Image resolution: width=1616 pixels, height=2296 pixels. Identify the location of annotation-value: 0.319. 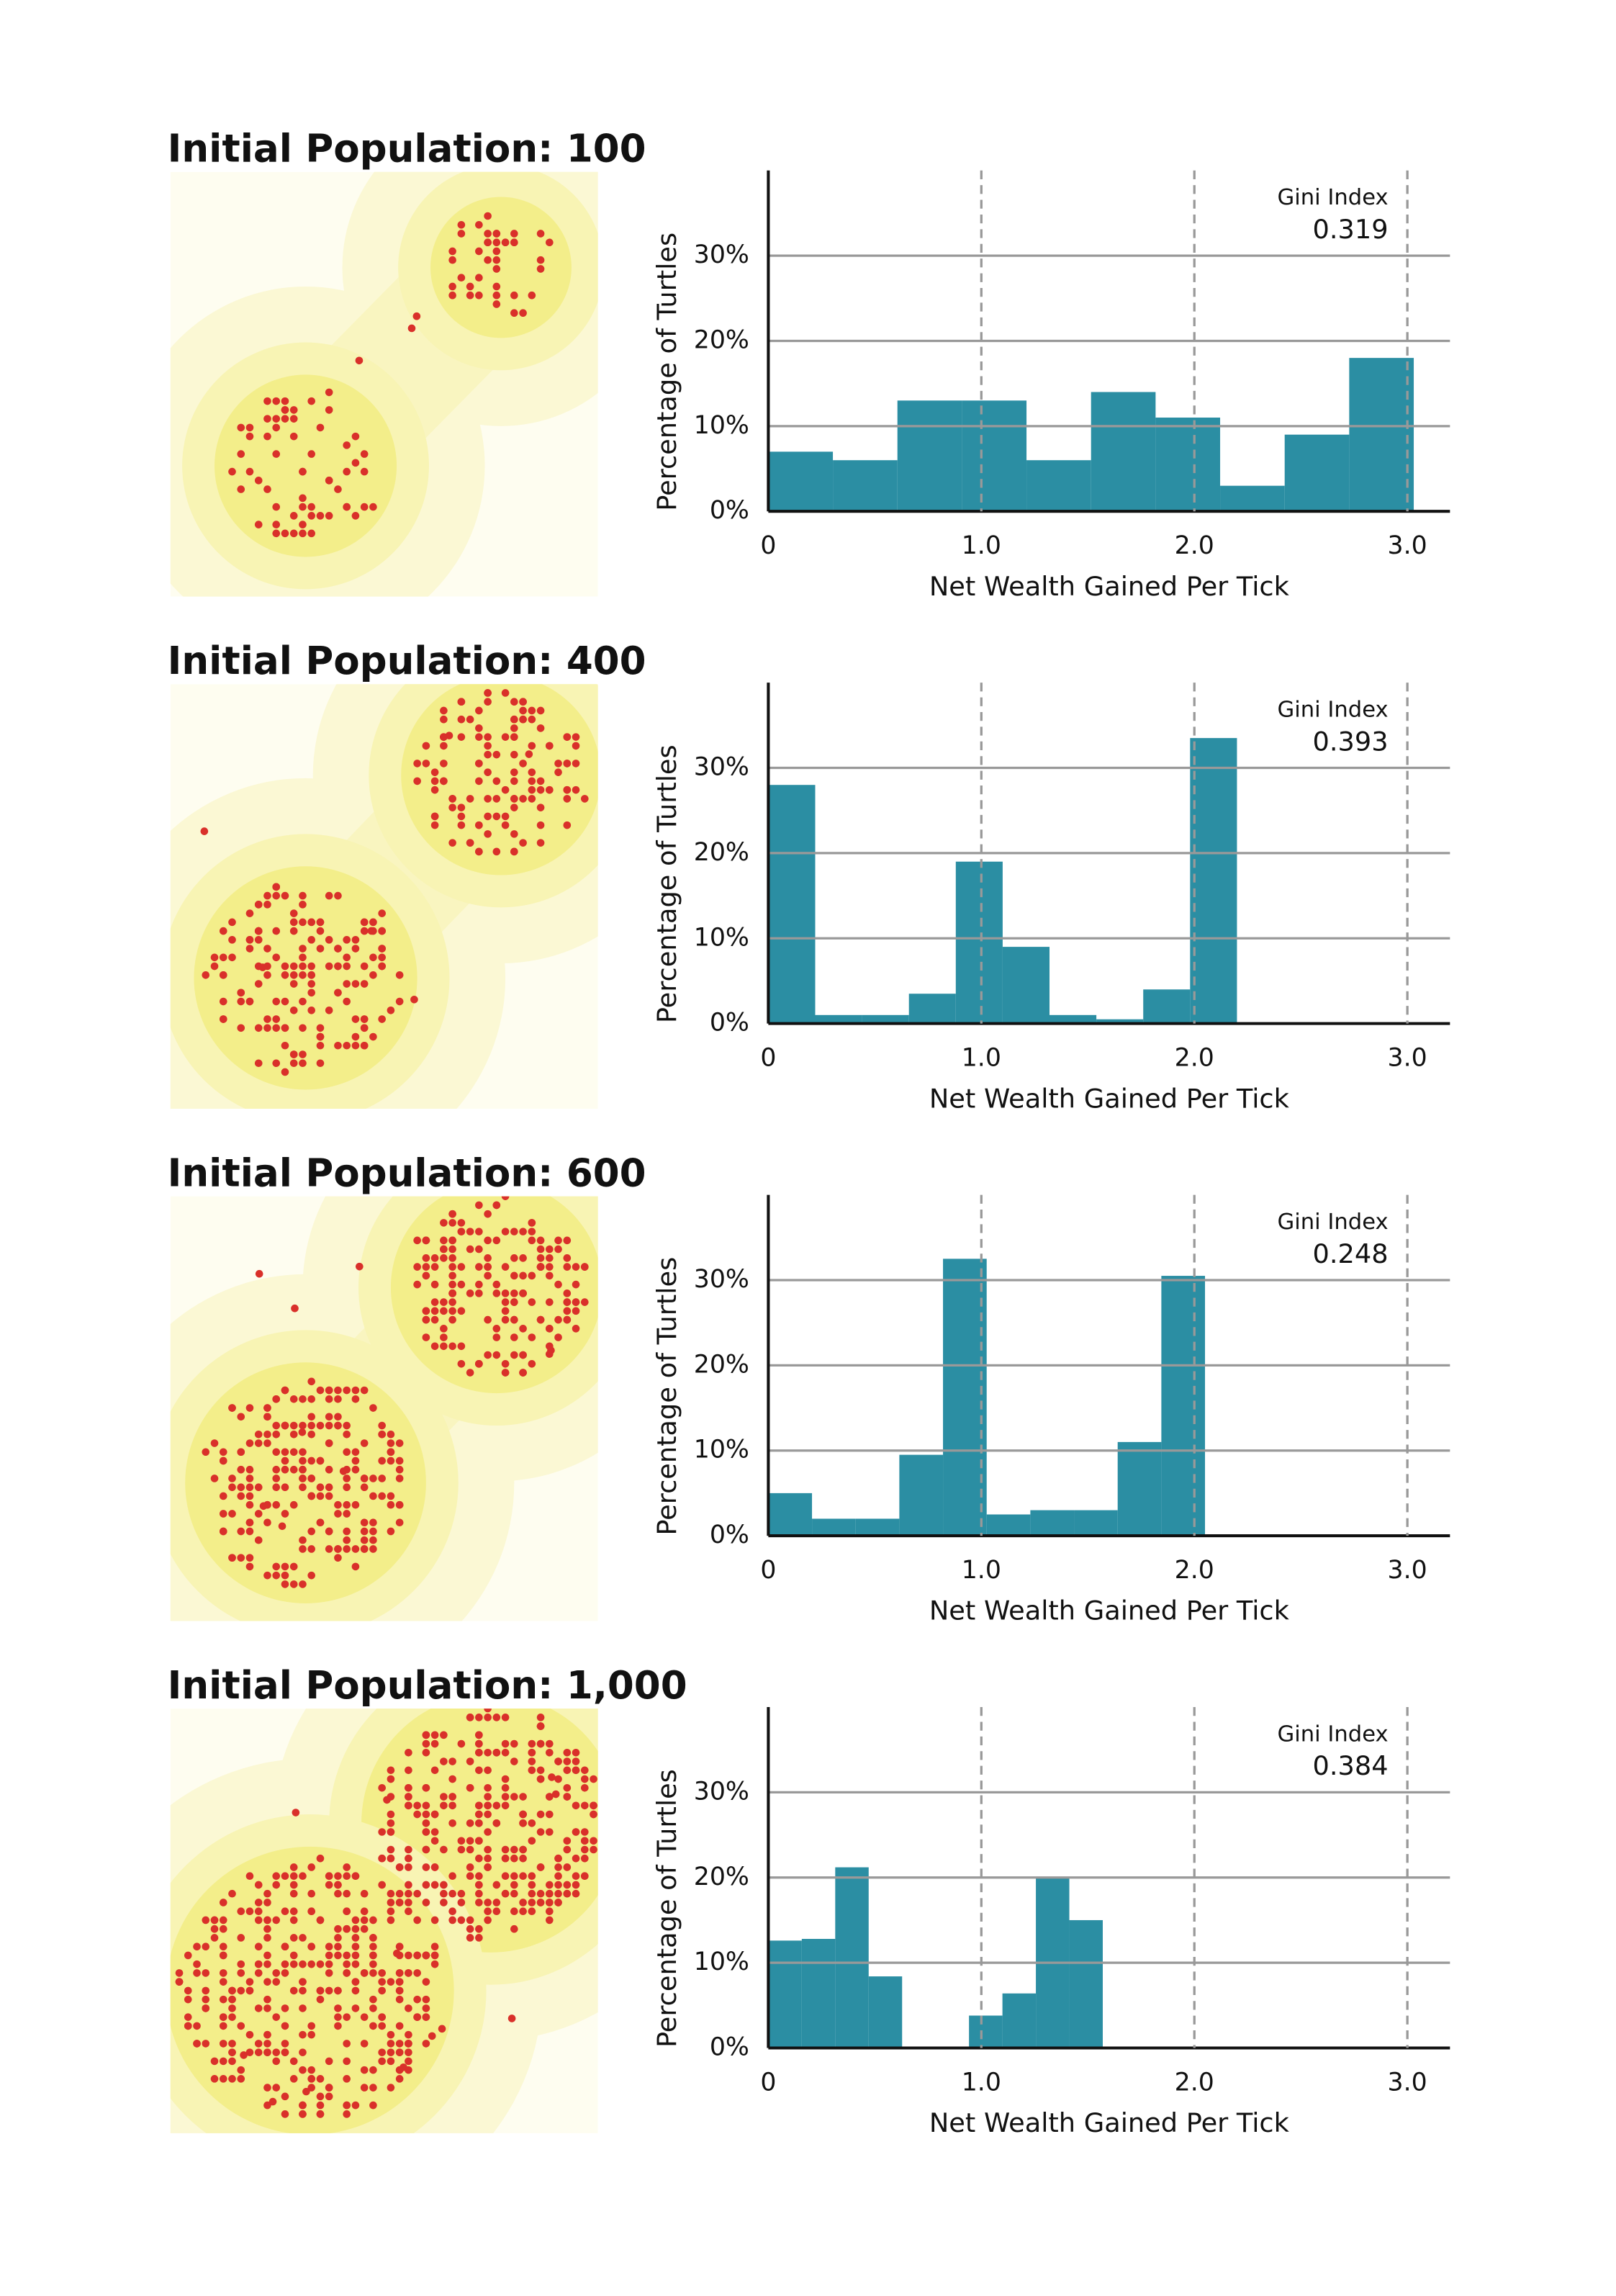
(1351, 230).